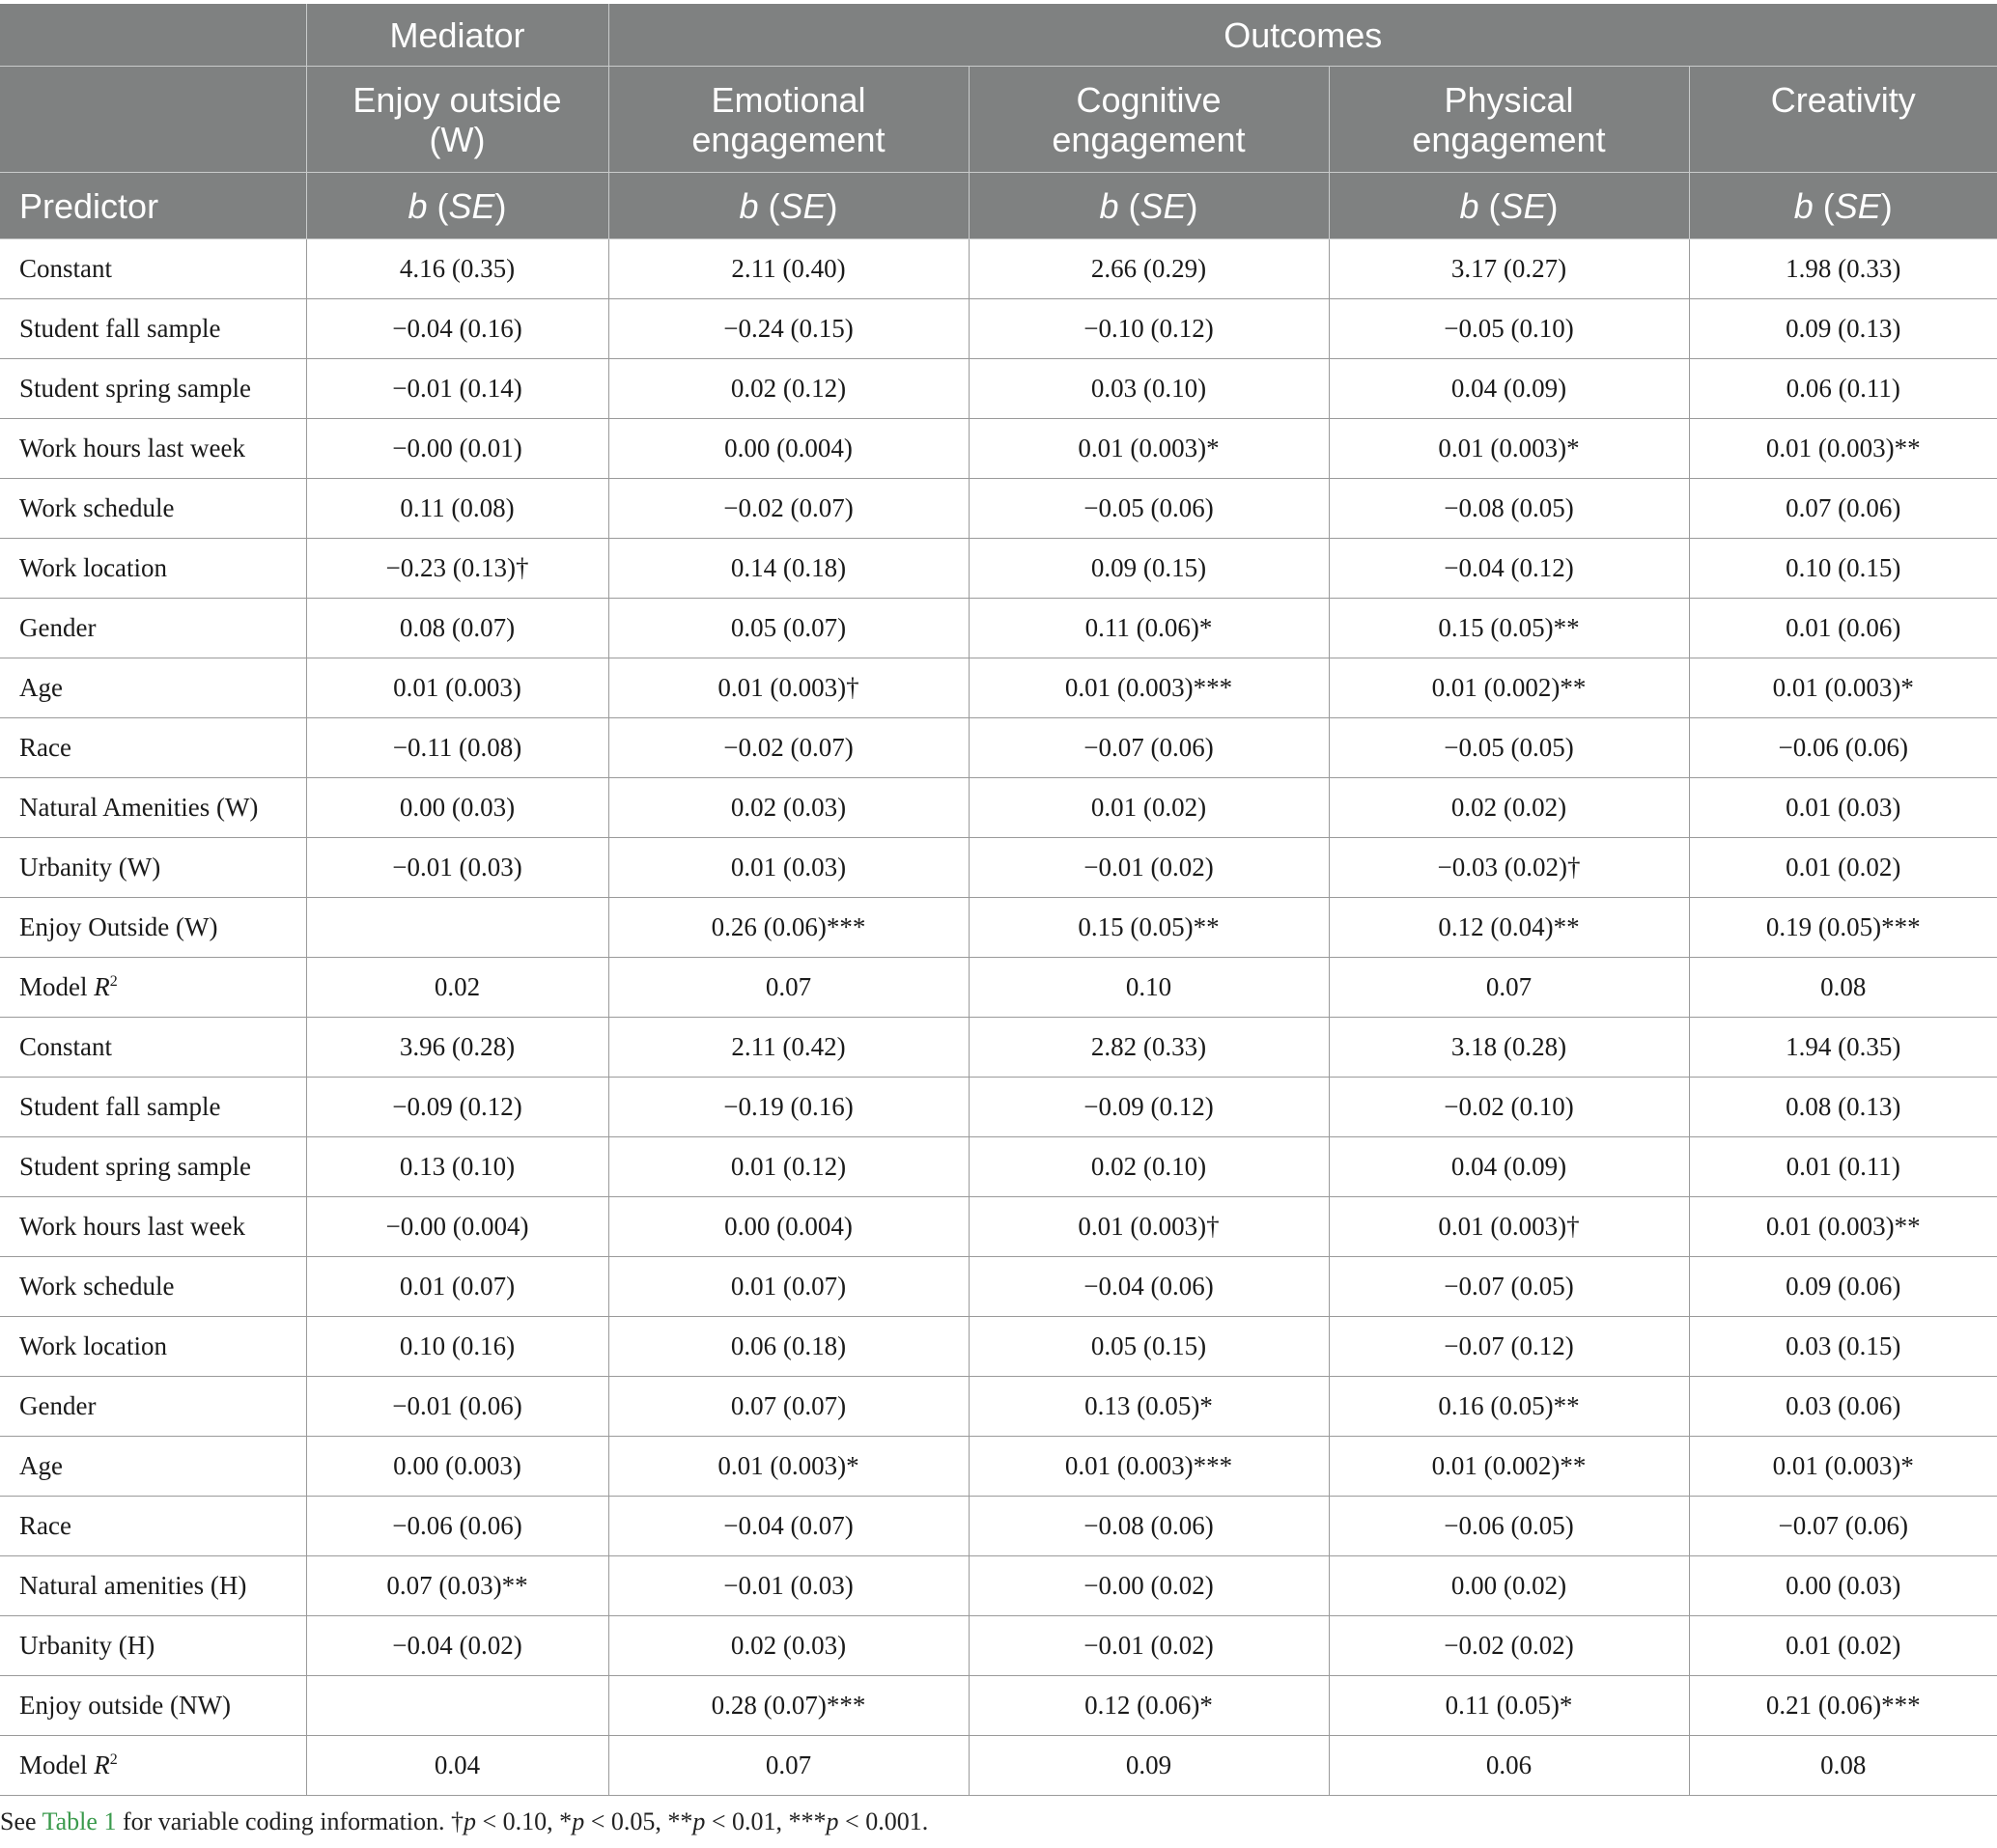  What do you see at coordinates (79, 1821) in the screenshot?
I see `table-1-link: Table 1` at bounding box center [79, 1821].